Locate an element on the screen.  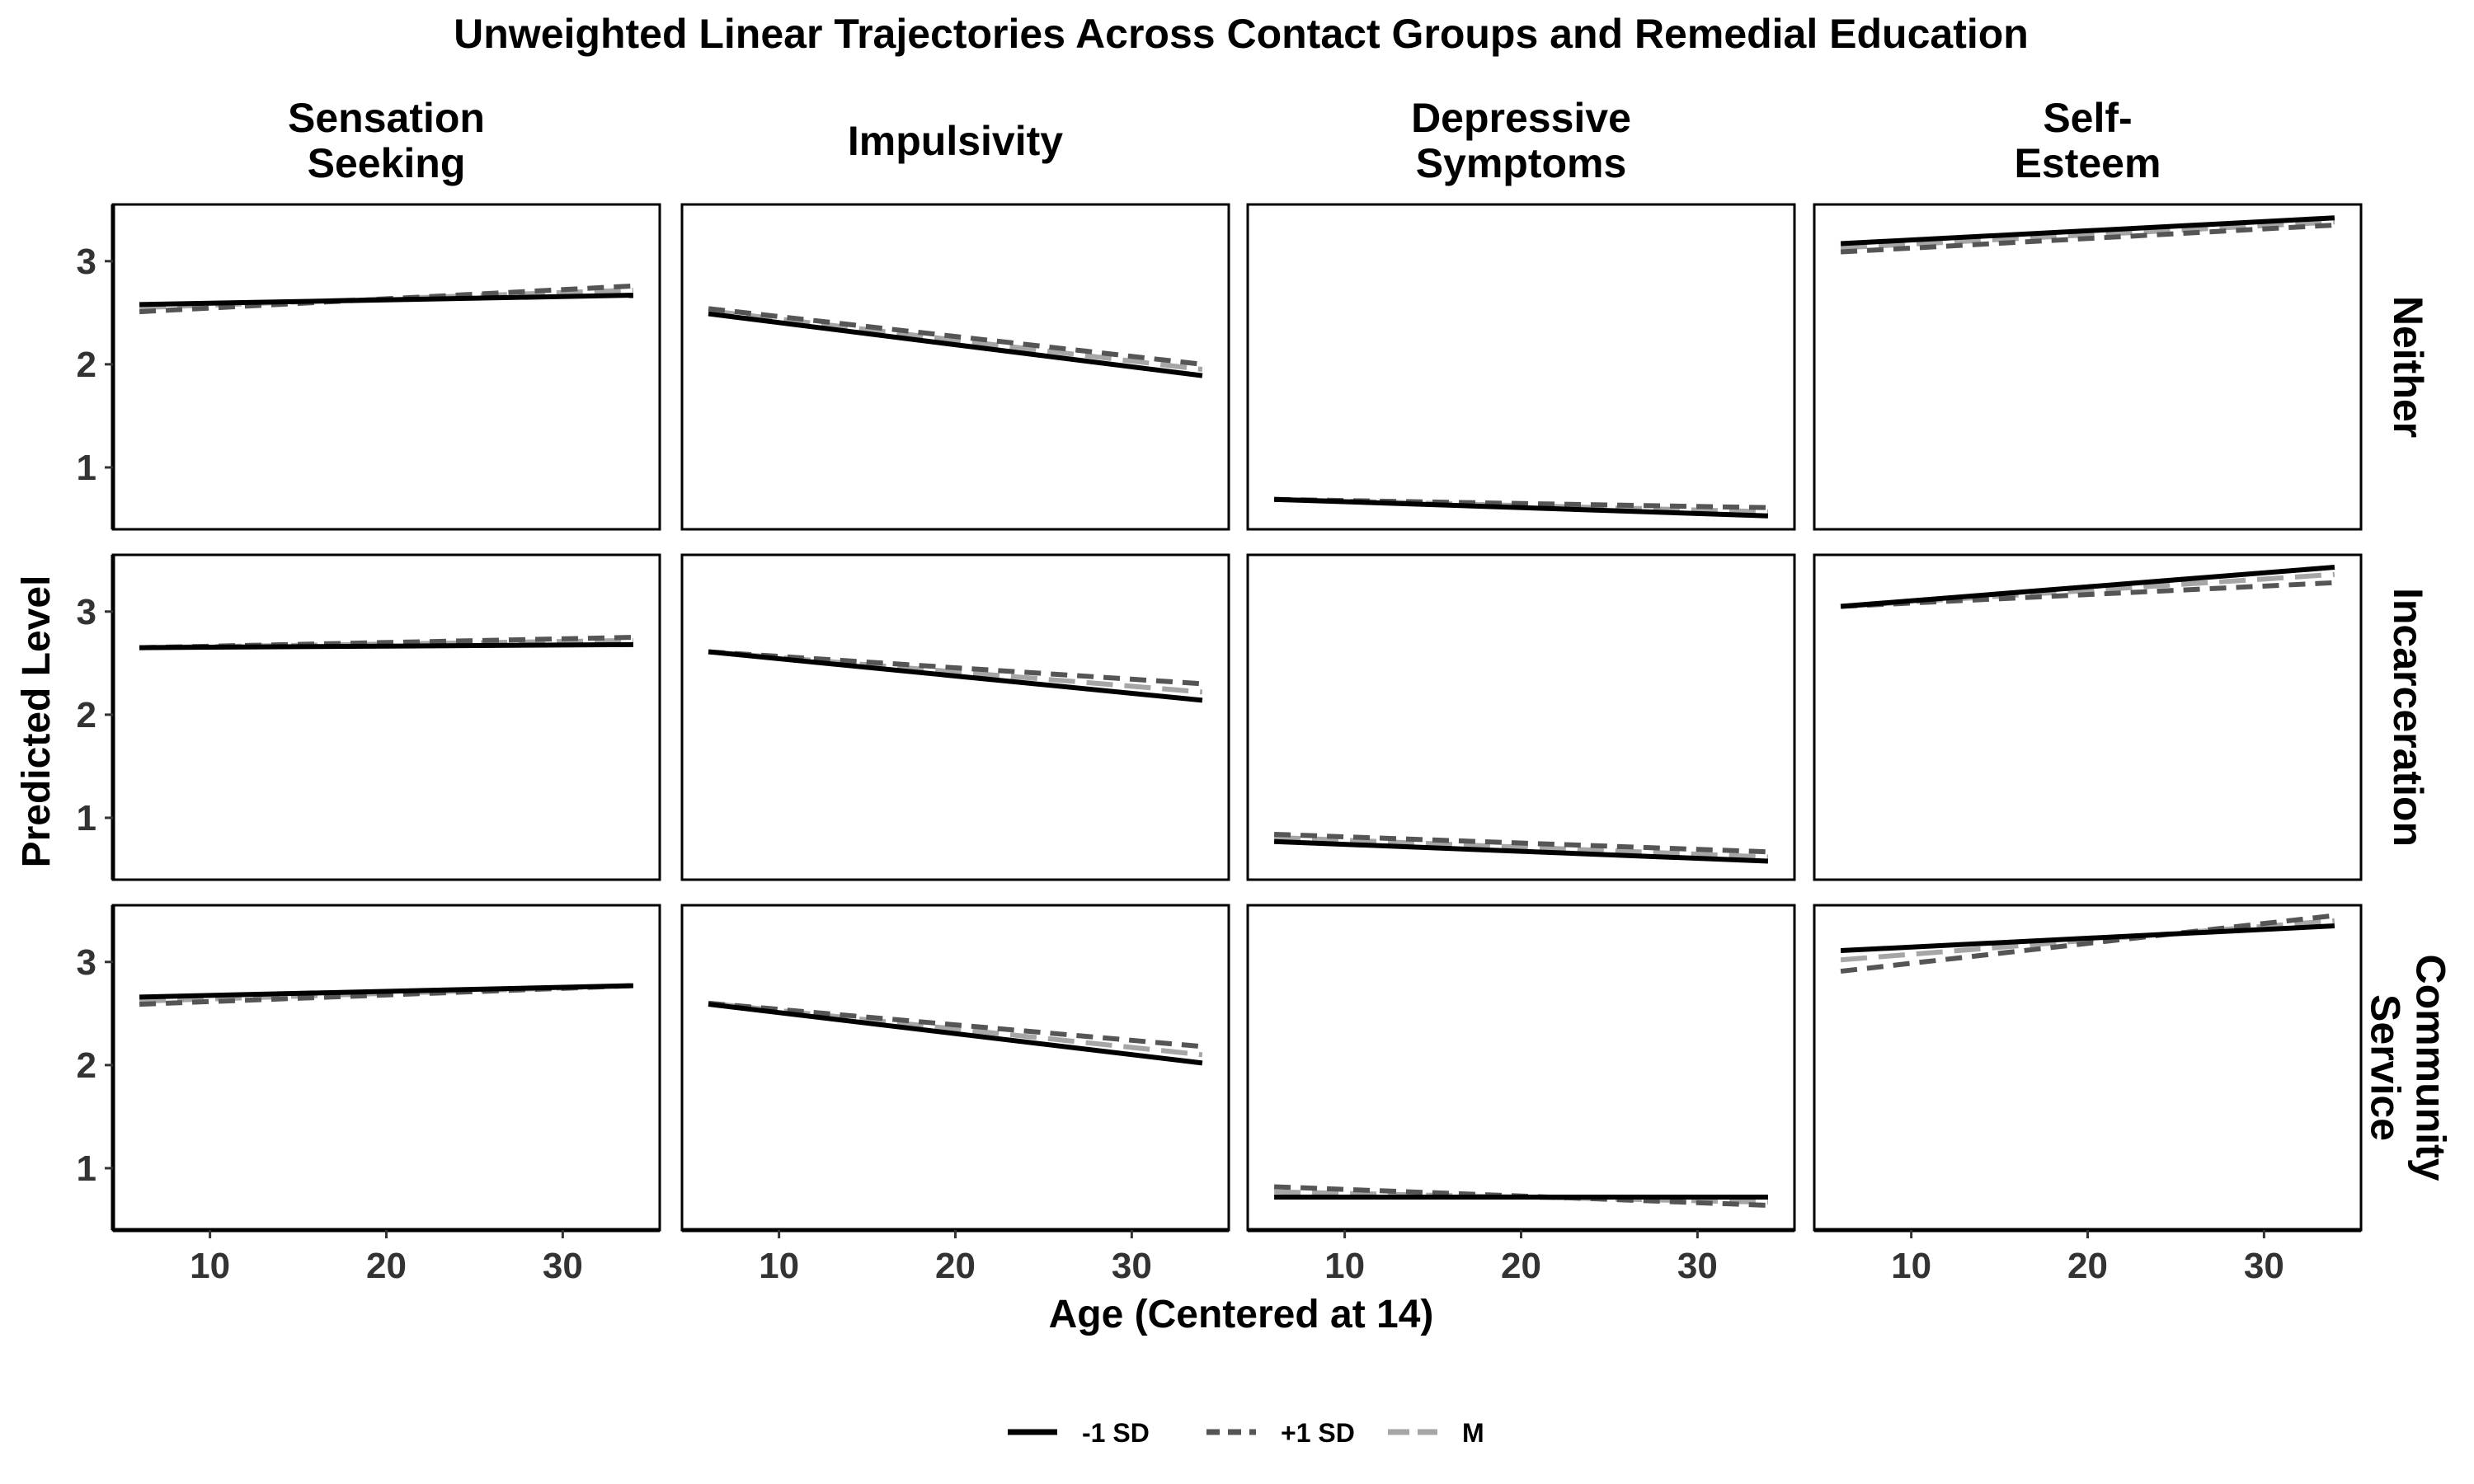
panel-neither-sensation-seeking is located at coordinates (386, 367).